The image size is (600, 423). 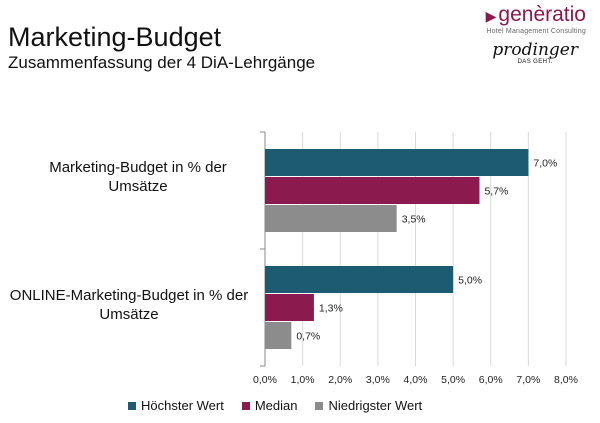 I want to click on legend-item-median: Median, so click(x=269, y=405).